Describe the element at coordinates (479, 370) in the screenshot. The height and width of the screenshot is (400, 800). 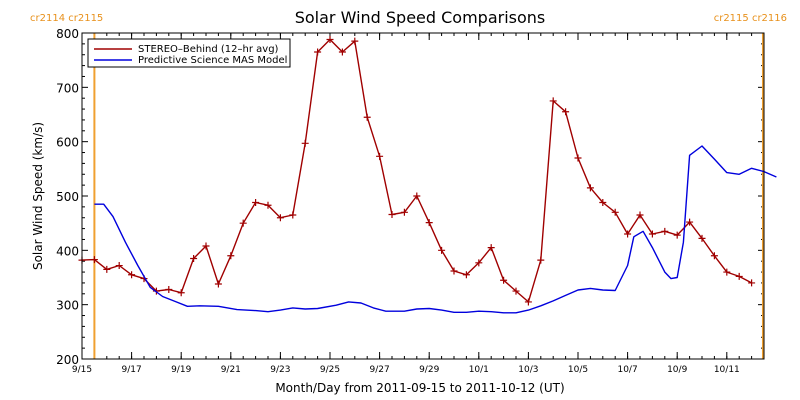
I see `x-tick-label: 10/1` at that location.